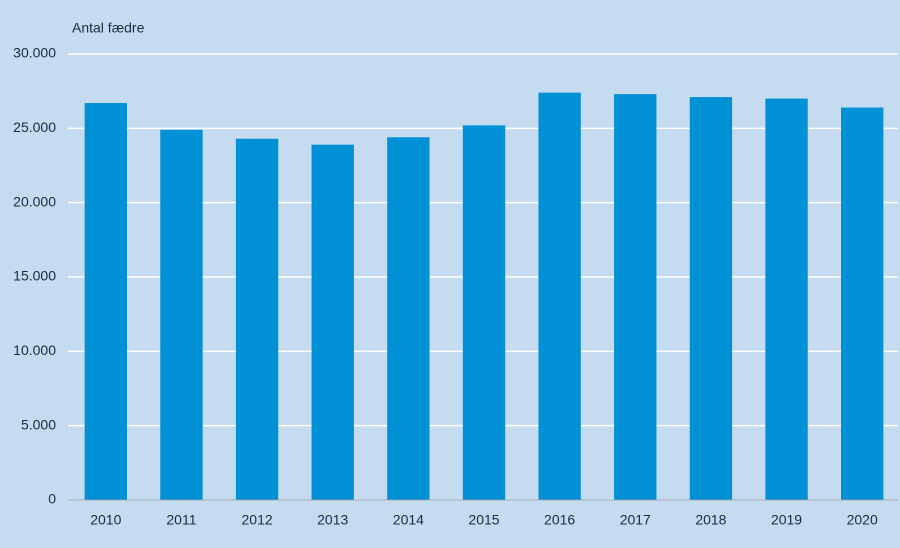  Describe the element at coordinates (52, 499) in the screenshot. I see `y-tick-label: 0` at that location.